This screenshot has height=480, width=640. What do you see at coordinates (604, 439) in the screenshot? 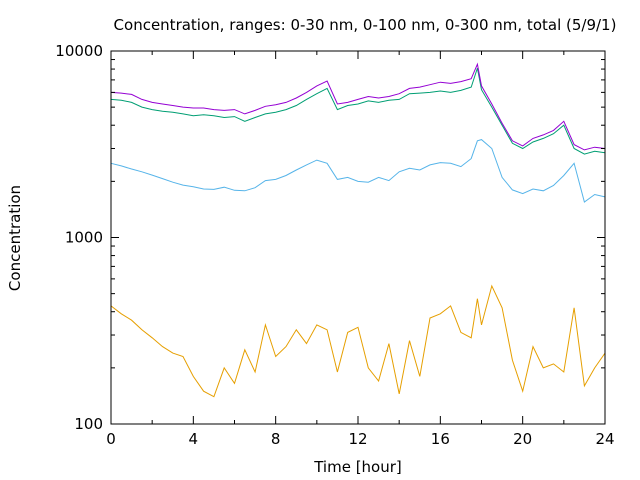
I see `x-tick-label: 24` at bounding box center [604, 439].